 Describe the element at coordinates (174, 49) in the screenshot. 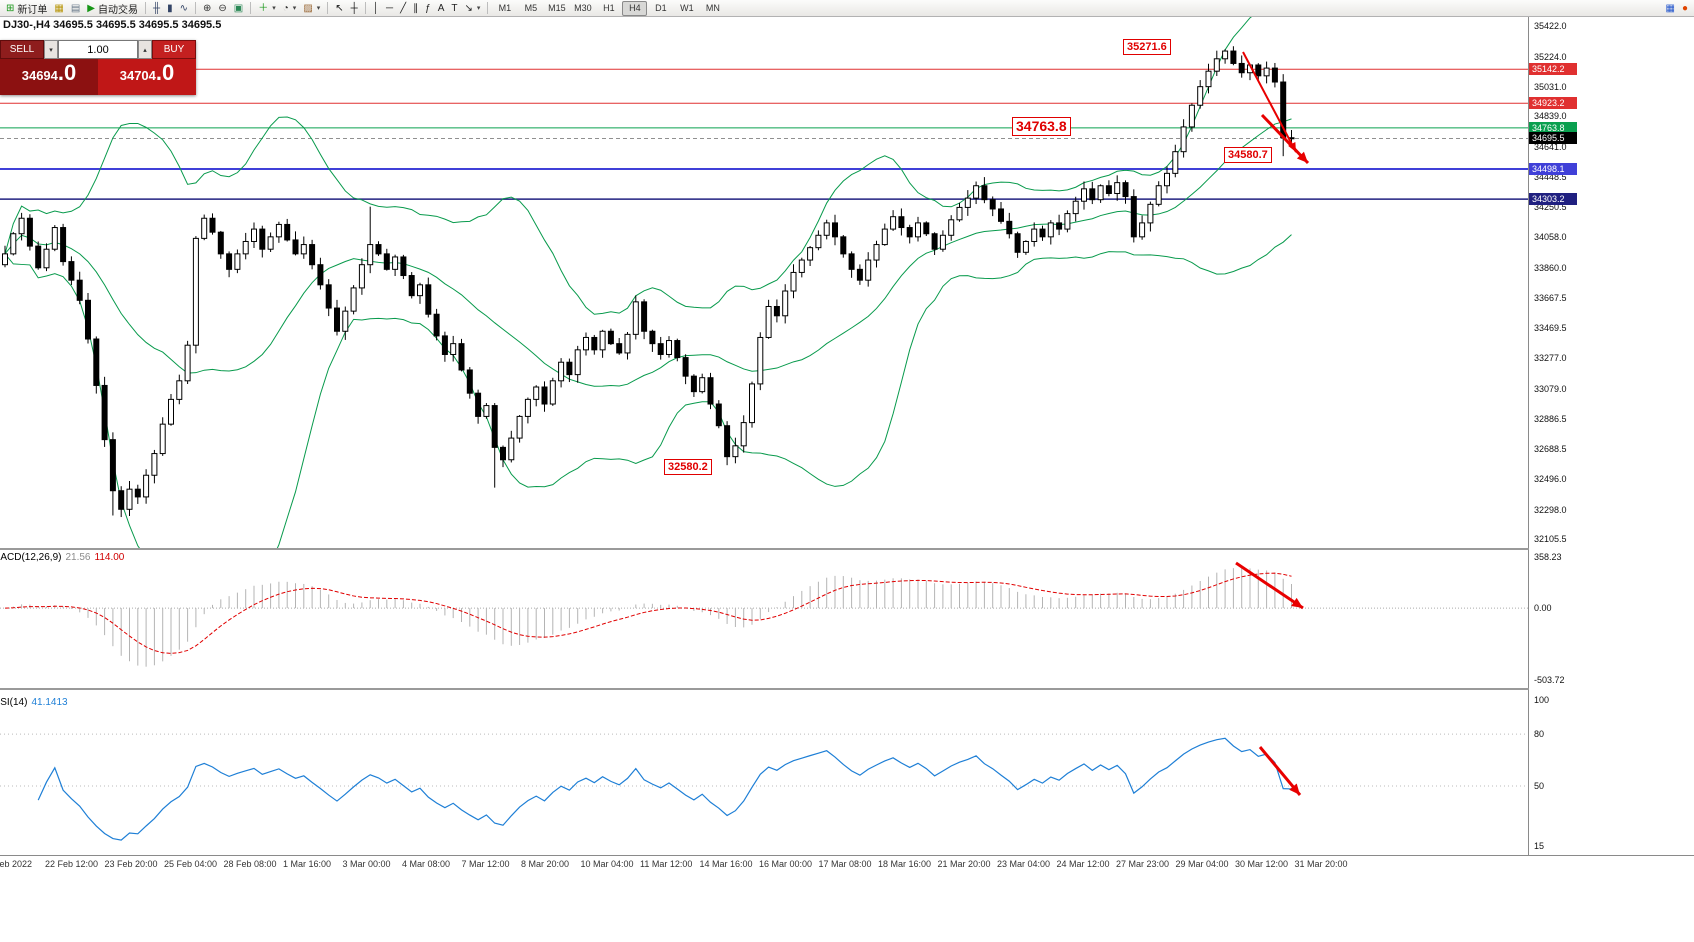

I see `buy-button: BUY` at that location.